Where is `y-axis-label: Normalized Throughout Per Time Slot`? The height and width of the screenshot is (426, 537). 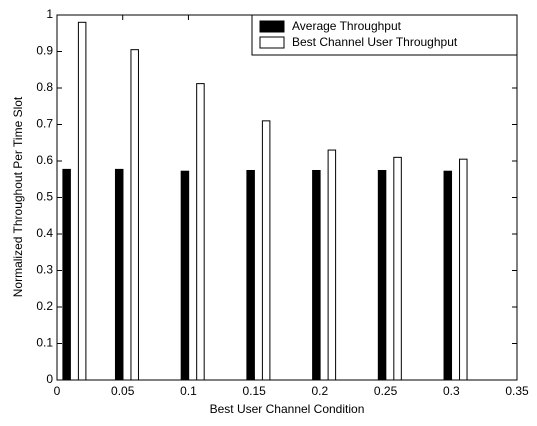 y-axis-label: Normalized Throughout Per Time Slot is located at coordinates (18, 196).